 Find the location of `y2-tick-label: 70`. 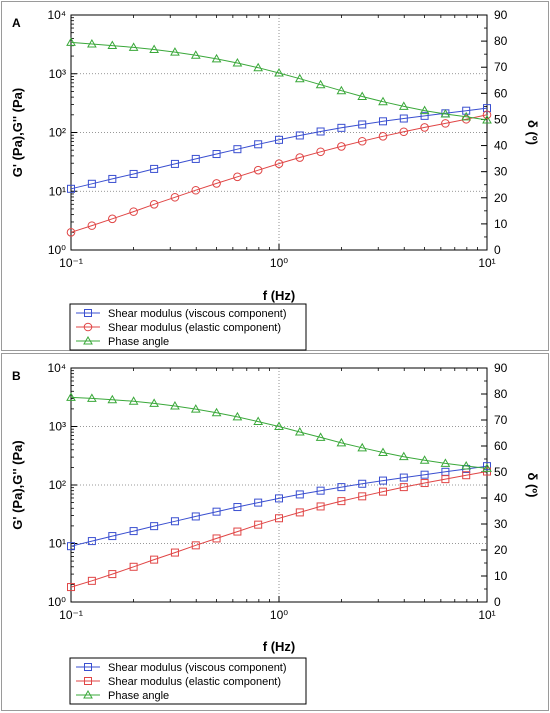

y2-tick-label: 70 is located at coordinates (501, 420).